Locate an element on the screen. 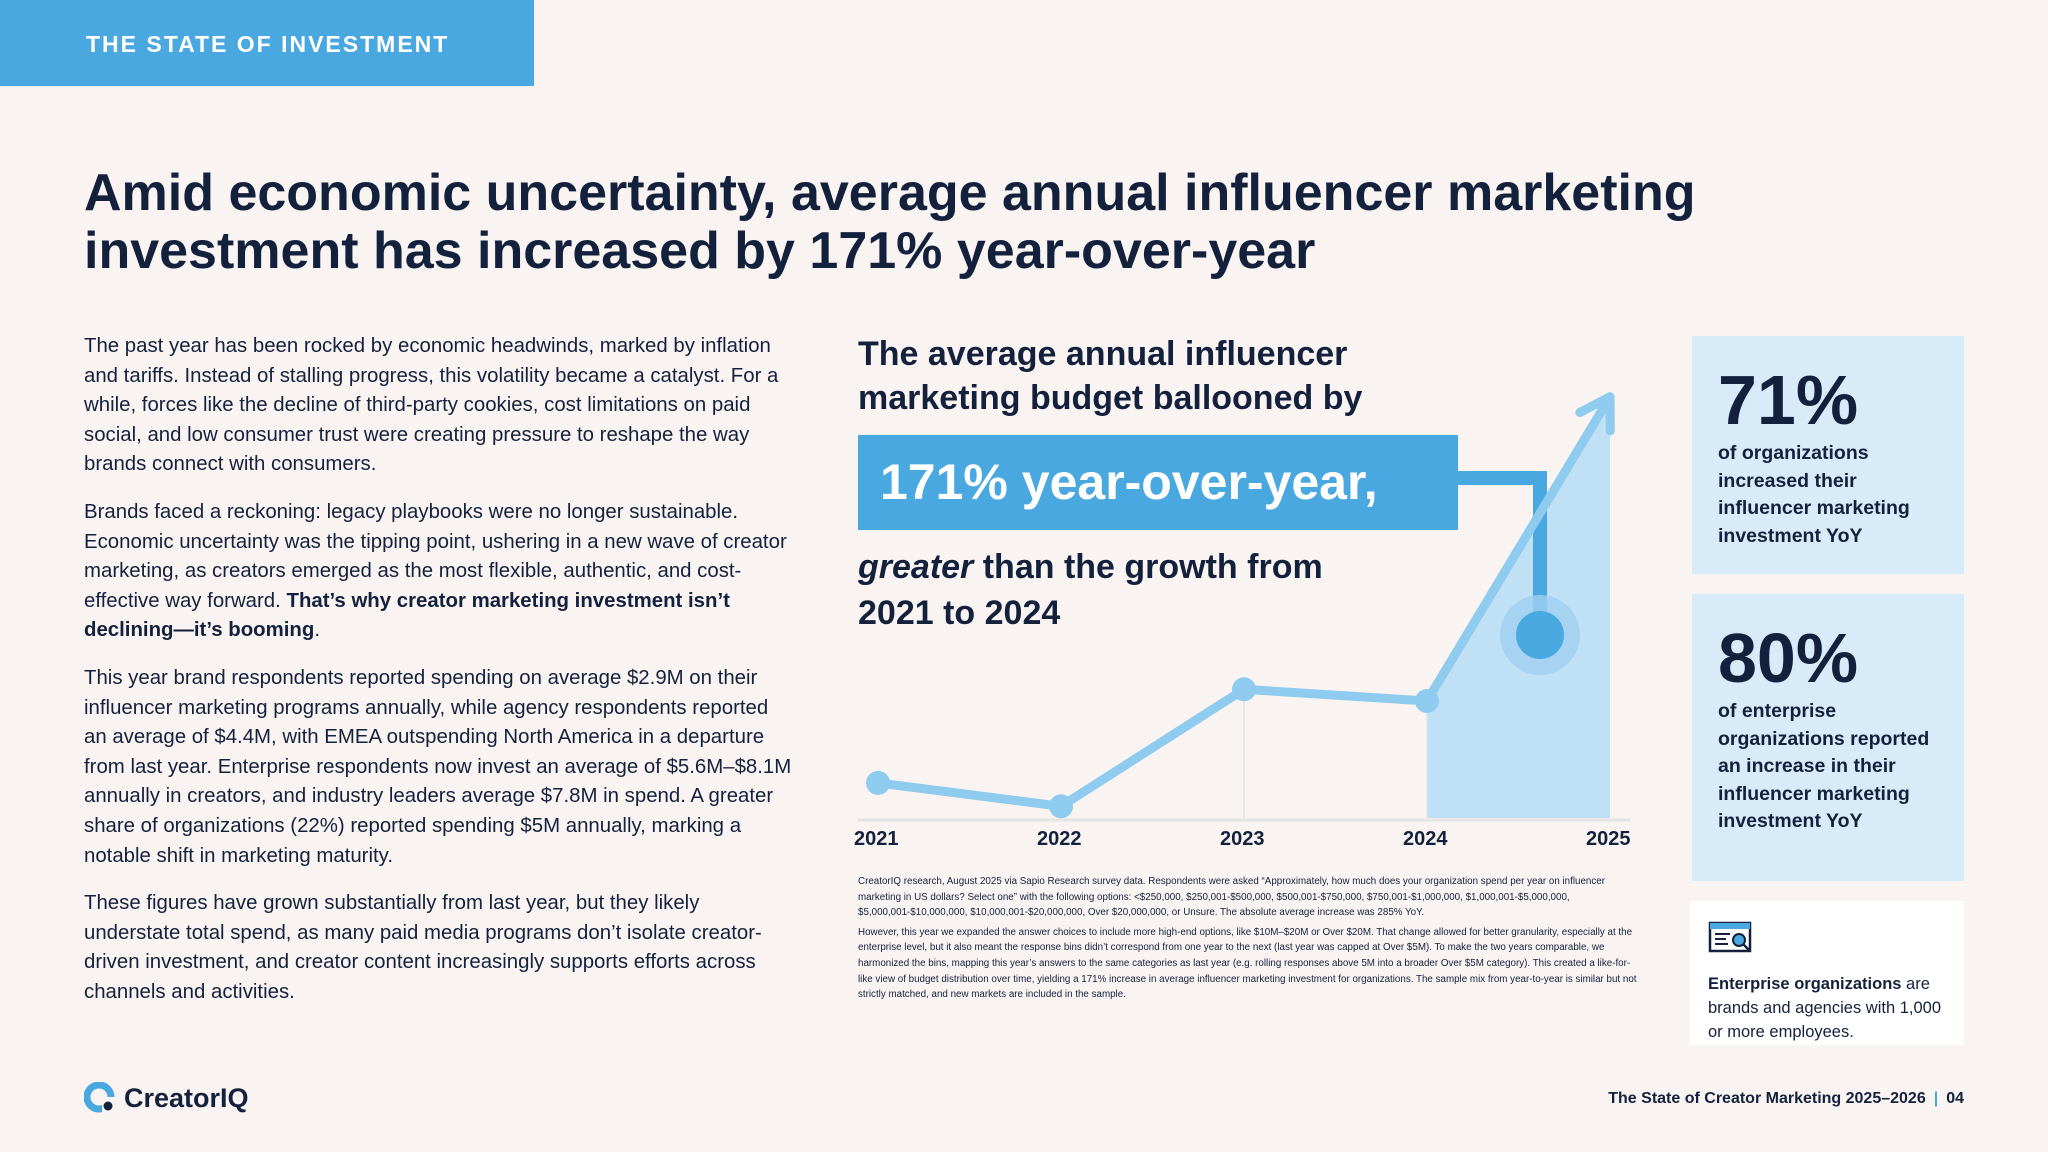  footer-title: The State of Creator Marketing 2025–2026 is located at coordinates (1767, 1098).